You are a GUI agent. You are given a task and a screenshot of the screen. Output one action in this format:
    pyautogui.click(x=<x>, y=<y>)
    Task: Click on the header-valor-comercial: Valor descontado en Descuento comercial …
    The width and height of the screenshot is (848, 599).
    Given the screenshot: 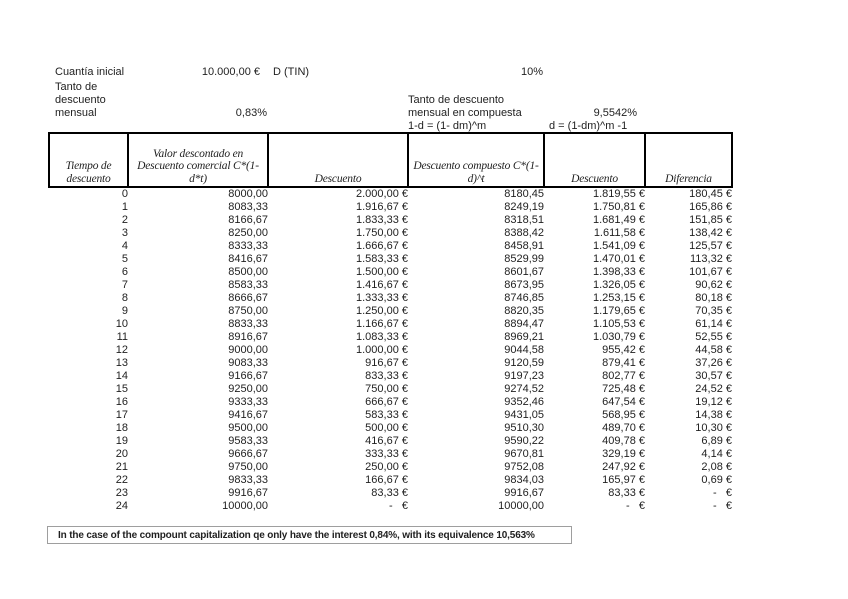 What is the action you would take?
    pyautogui.click(x=198, y=160)
    